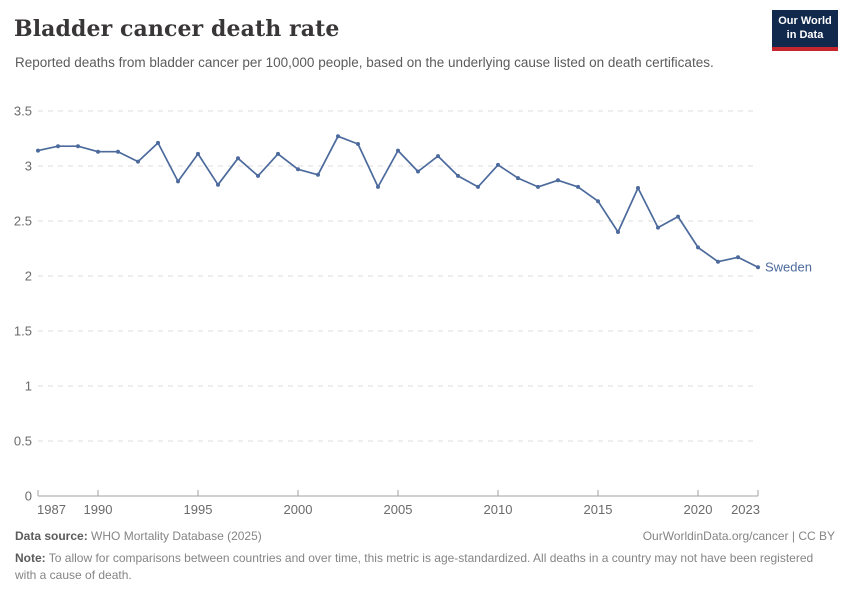  What do you see at coordinates (177, 29) in the screenshot?
I see `page-title: Bladder cancer death rate` at bounding box center [177, 29].